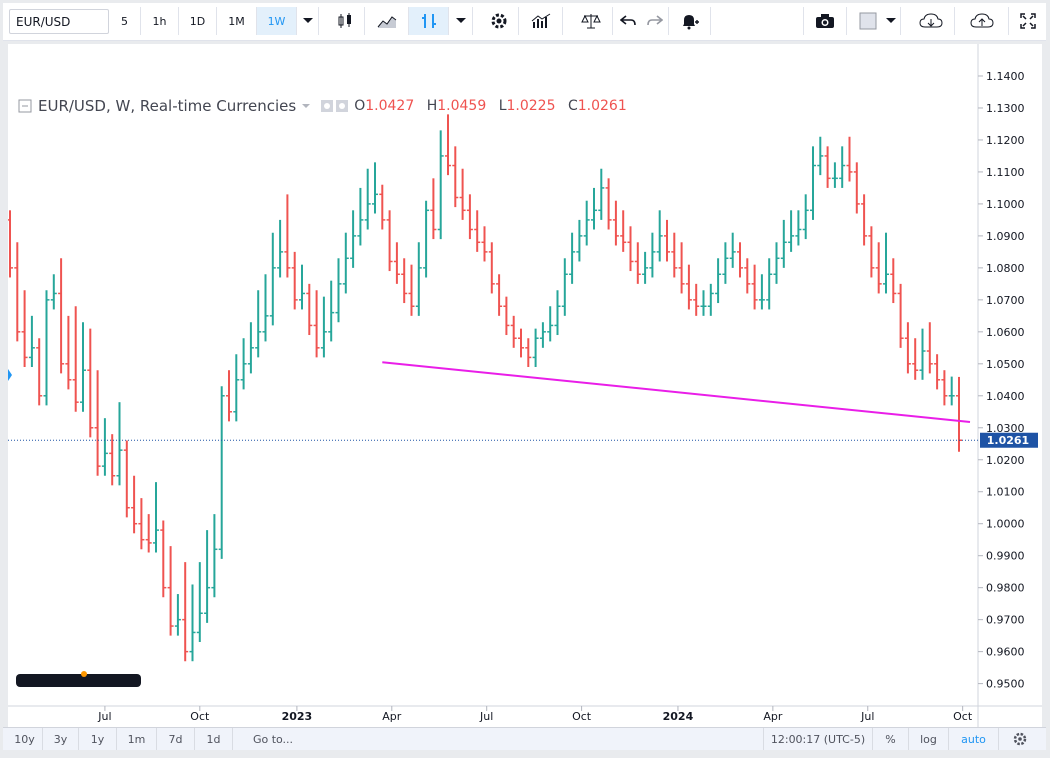 The width and height of the screenshot is (1050, 758). I want to click on save-layout-button, so click(982, 21).